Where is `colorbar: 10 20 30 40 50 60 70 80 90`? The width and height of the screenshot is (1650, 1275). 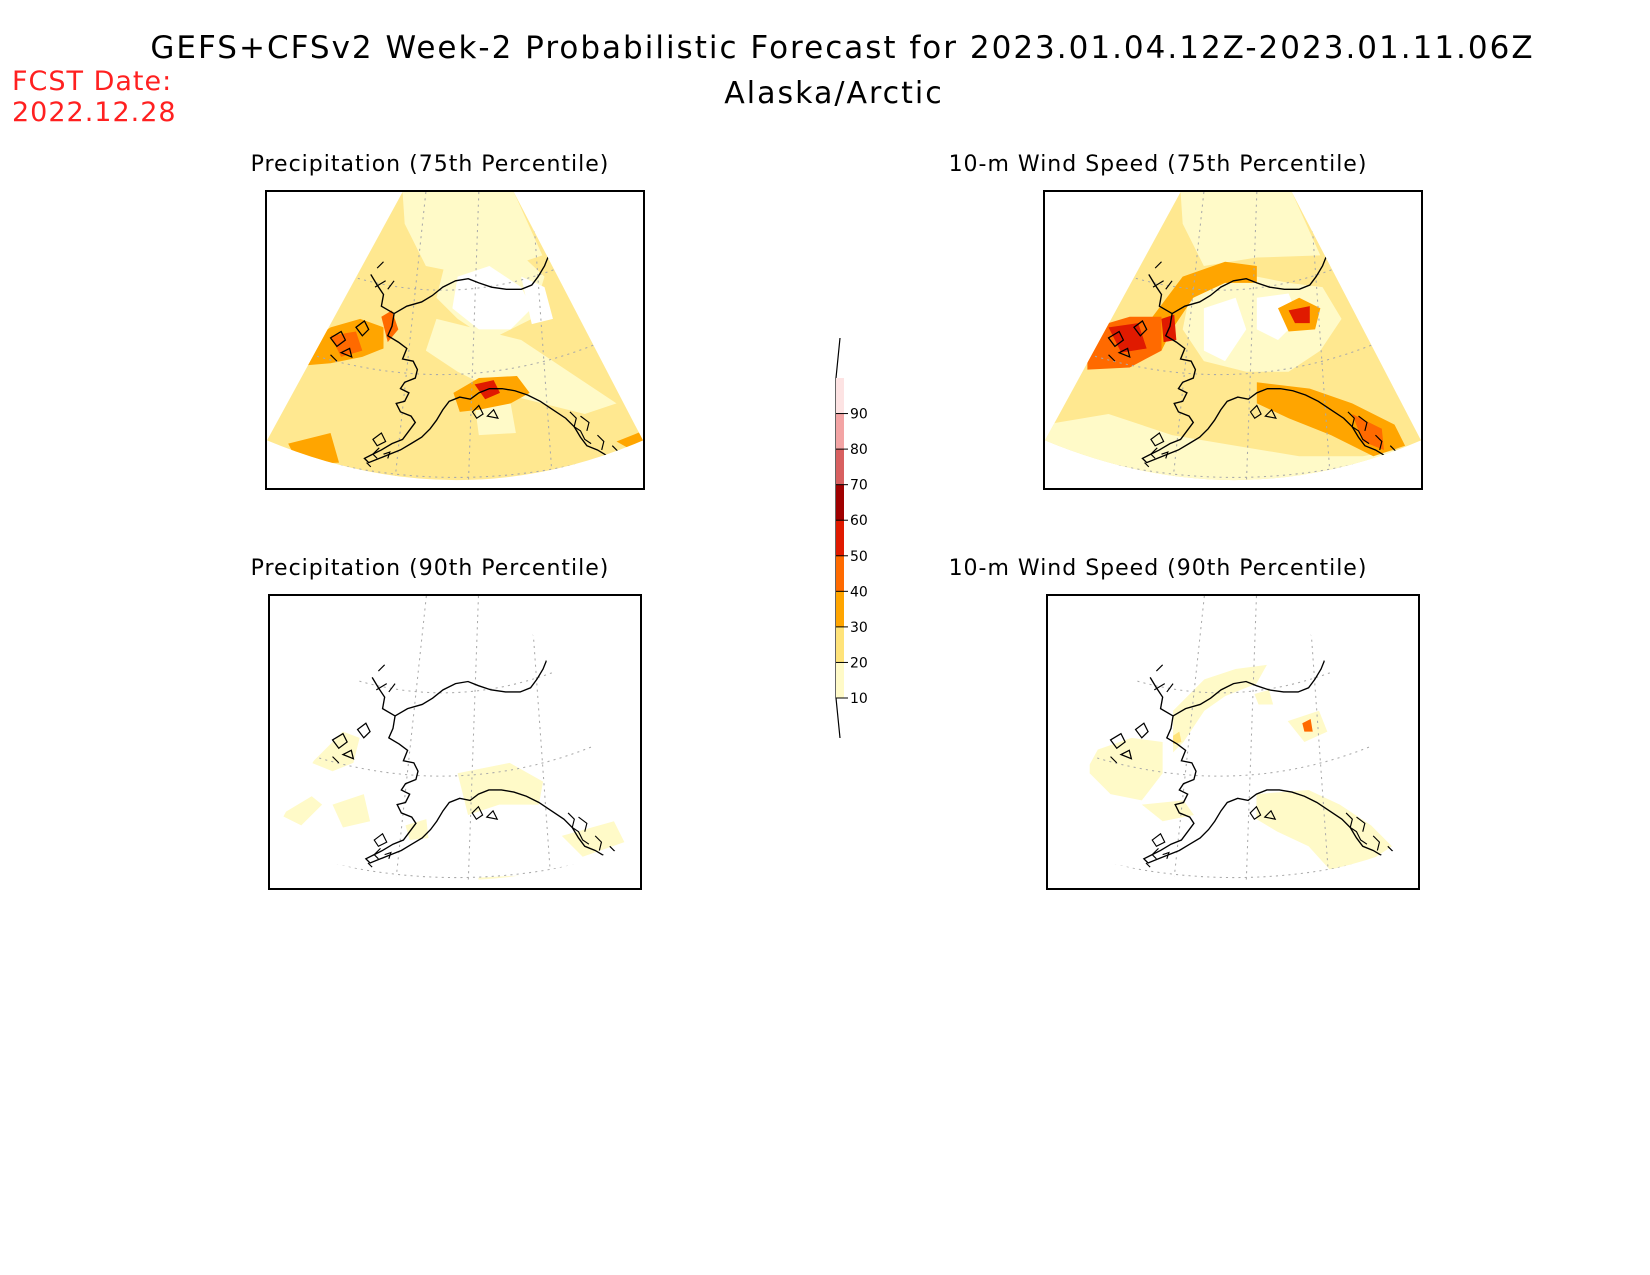
colorbar: 10 20 30 40 50 60 70 80 90 is located at coordinates (851, 538).